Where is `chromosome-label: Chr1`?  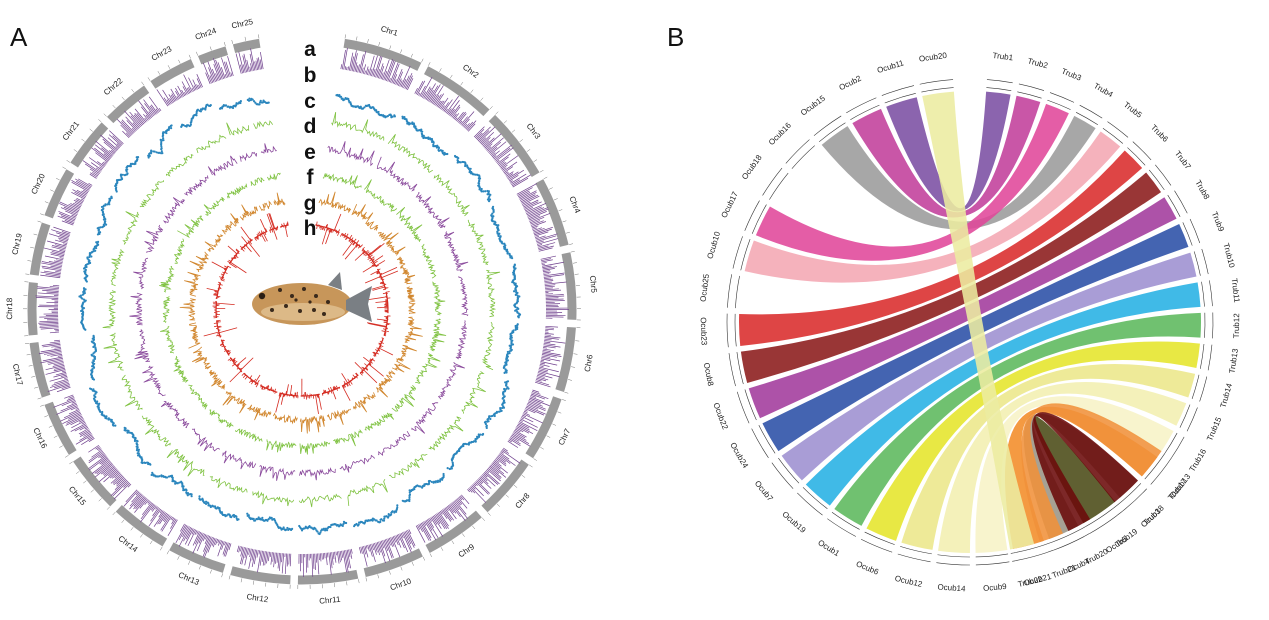 chromosome-label: Chr1 is located at coordinates (390, 31).